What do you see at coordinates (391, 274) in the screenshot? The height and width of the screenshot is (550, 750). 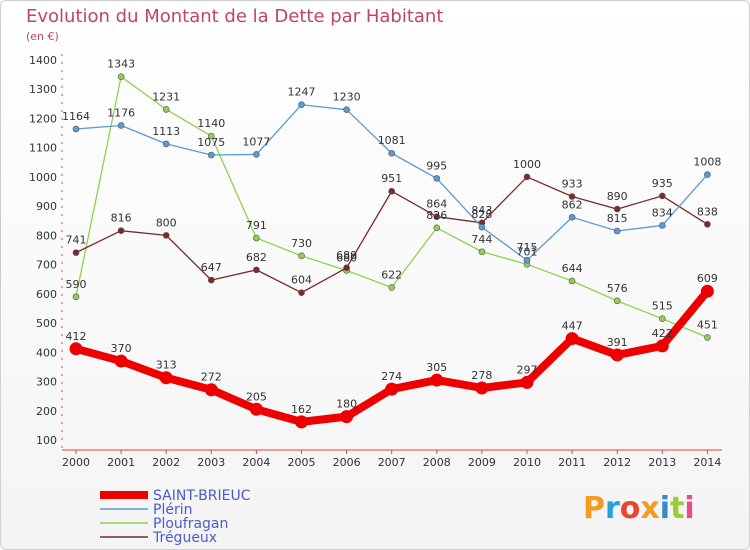 I see `data-label: 622` at bounding box center [391, 274].